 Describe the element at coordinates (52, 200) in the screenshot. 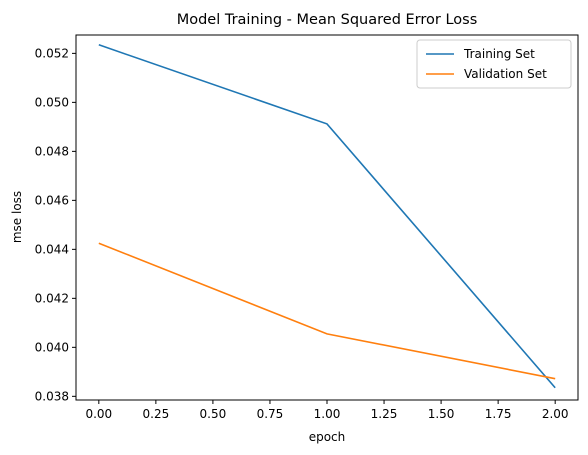

I see `y-tick-label: 0.046` at that location.